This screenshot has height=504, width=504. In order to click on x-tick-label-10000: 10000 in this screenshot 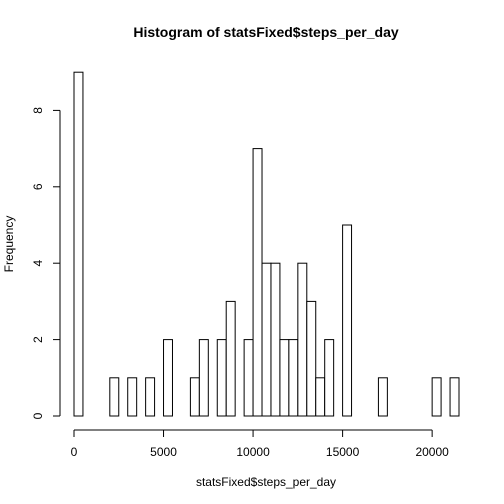, I will do `click(253, 452)`.